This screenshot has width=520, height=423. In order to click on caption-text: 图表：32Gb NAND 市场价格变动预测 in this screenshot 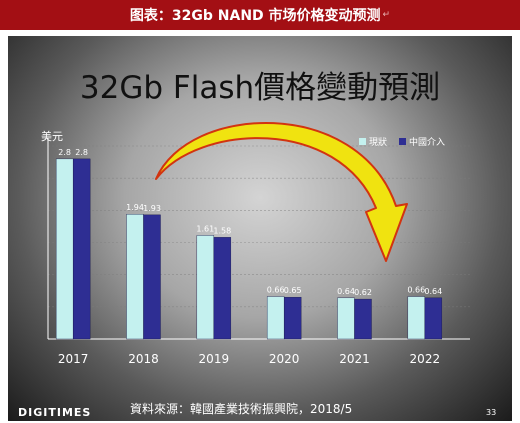, I will do `click(255, 16)`.